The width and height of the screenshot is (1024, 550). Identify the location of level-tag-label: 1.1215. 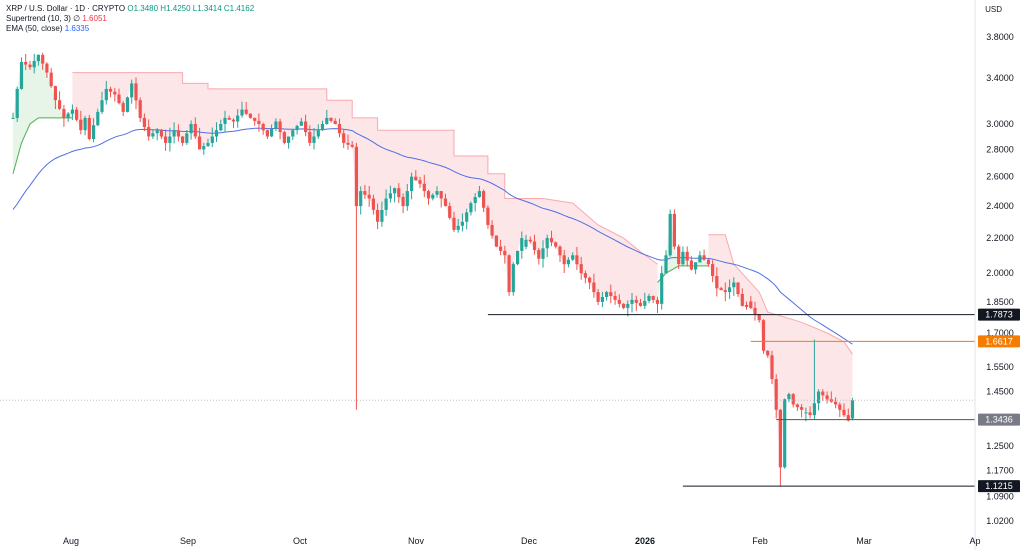
(999, 486).